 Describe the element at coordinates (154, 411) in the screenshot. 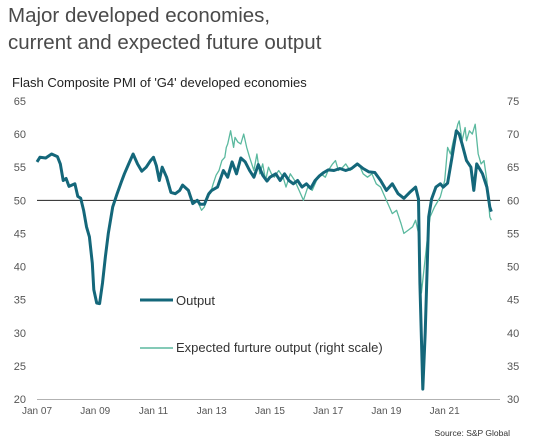

I see `x-tick-label: Jan 11` at that location.